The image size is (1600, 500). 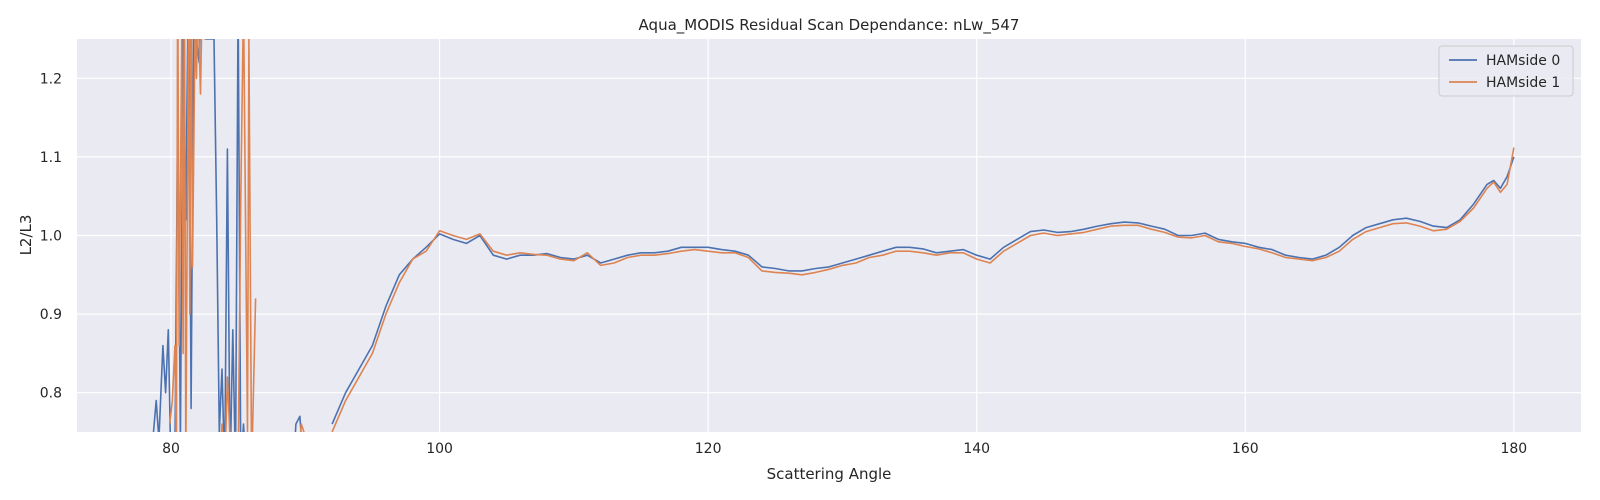 I want to click on x-tick-label: 160, so click(x=1245, y=449).